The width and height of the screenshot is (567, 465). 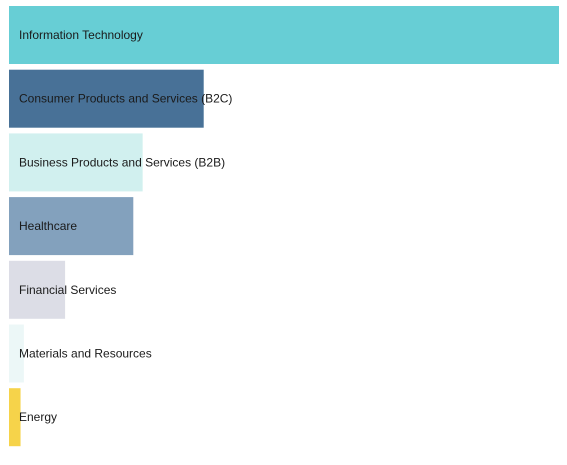 I want to click on bar-healthcare, so click(x=71, y=226).